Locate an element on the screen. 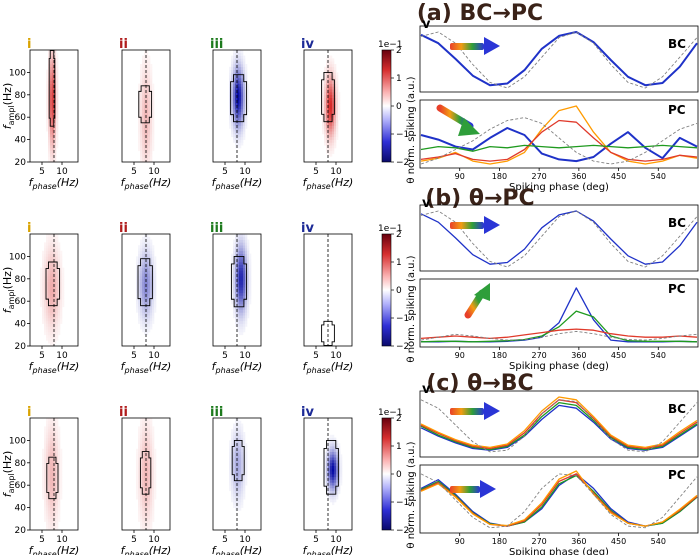 The width and height of the screenshot is (700, 555). trace-bc-blue is located at coordinates (559, 59).